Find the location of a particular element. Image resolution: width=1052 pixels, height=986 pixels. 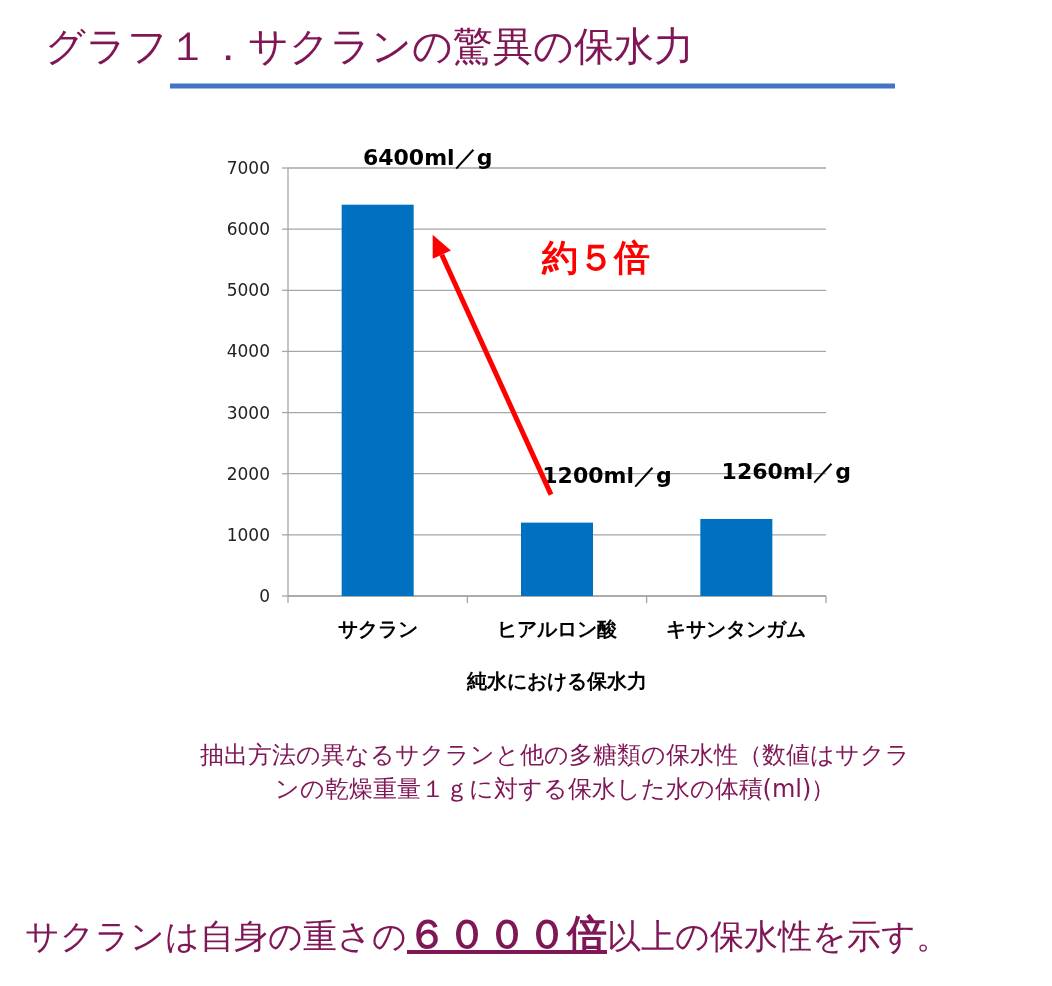

y-tick-label: 3000 is located at coordinates (248, 412).